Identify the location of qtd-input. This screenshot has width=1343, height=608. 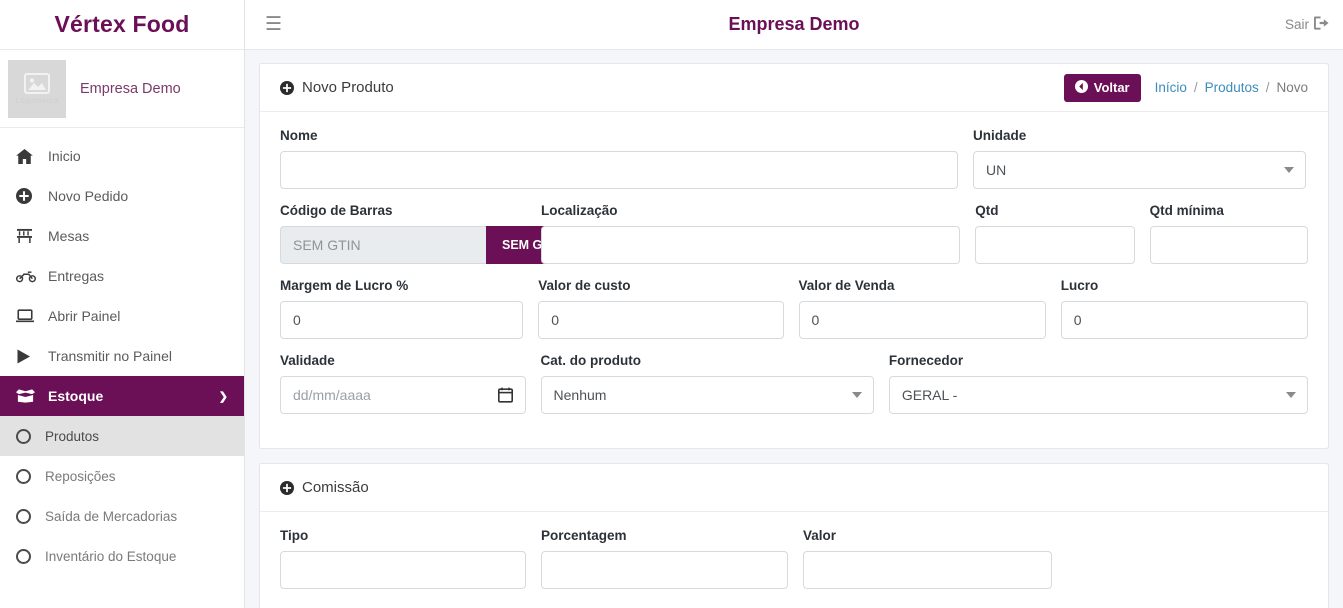
(1055, 245).